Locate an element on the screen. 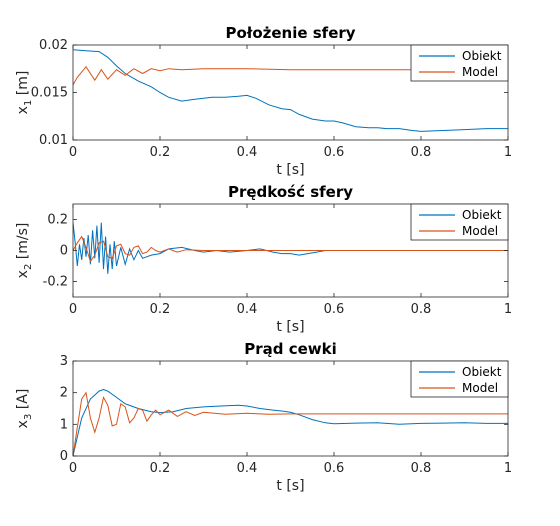 The image size is (560, 526). chart-title: Prąd cewki is located at coordinates (290, 349).